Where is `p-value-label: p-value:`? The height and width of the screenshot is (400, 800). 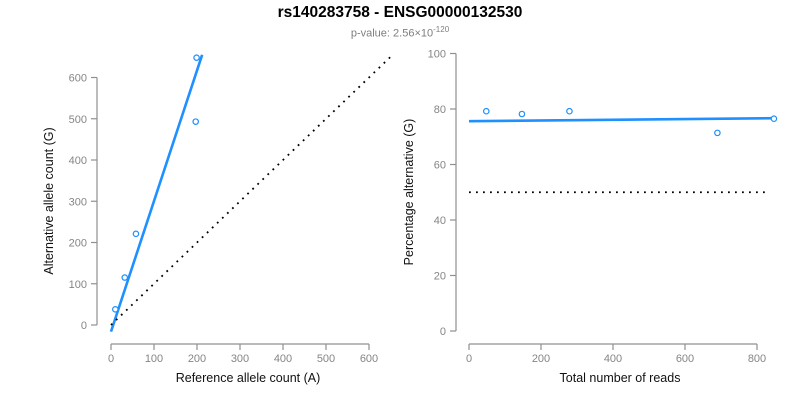
p-value-label: p-value: is located at coordinates (372, 33).